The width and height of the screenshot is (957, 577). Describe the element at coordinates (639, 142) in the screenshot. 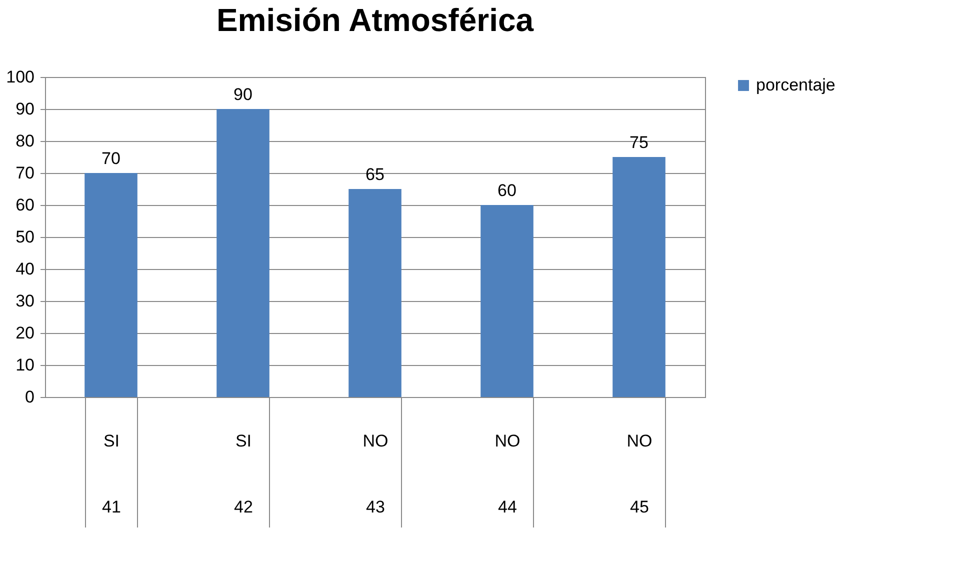

I see `data-label: 75` at that location.